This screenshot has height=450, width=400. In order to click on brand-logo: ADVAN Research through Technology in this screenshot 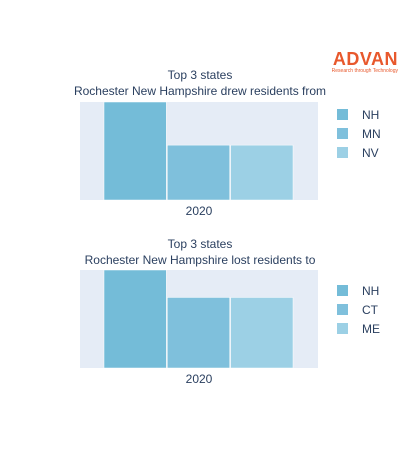, I will do `click(362, 62)`.